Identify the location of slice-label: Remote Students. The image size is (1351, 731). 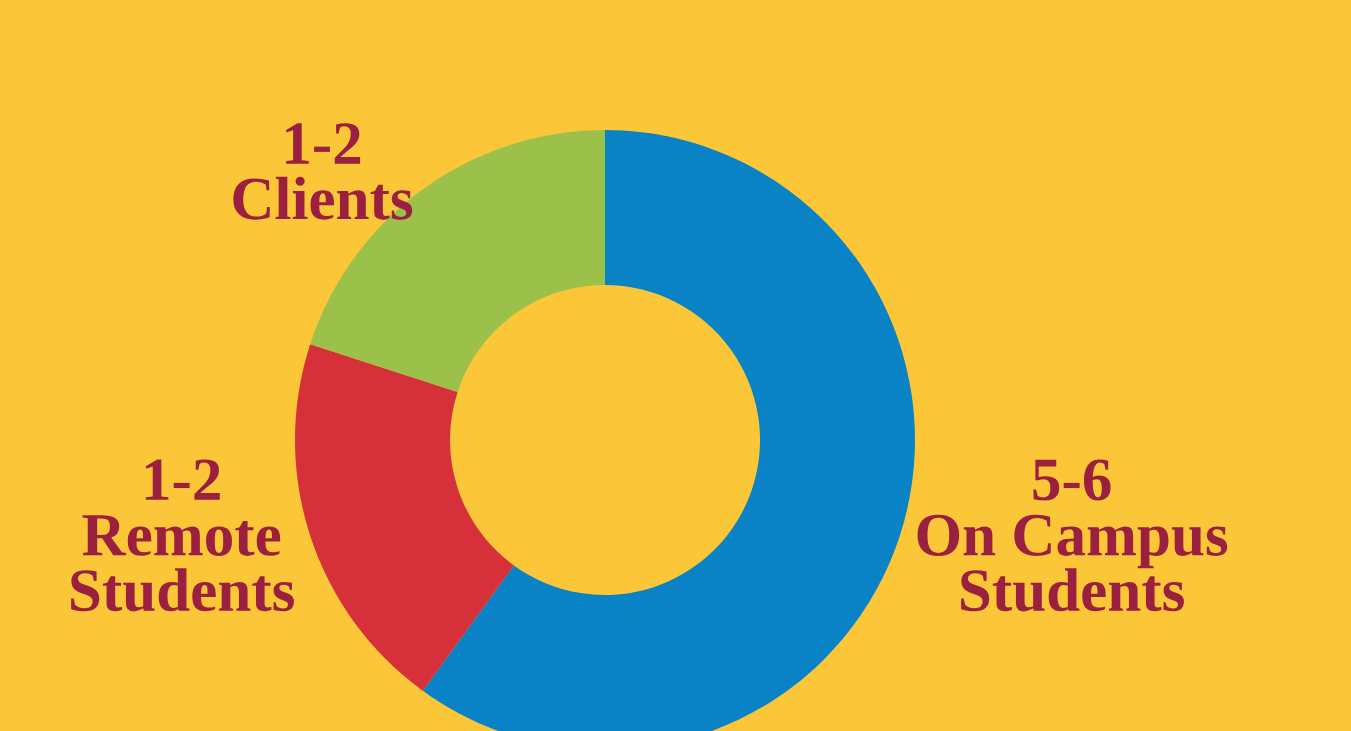
(182, 563).